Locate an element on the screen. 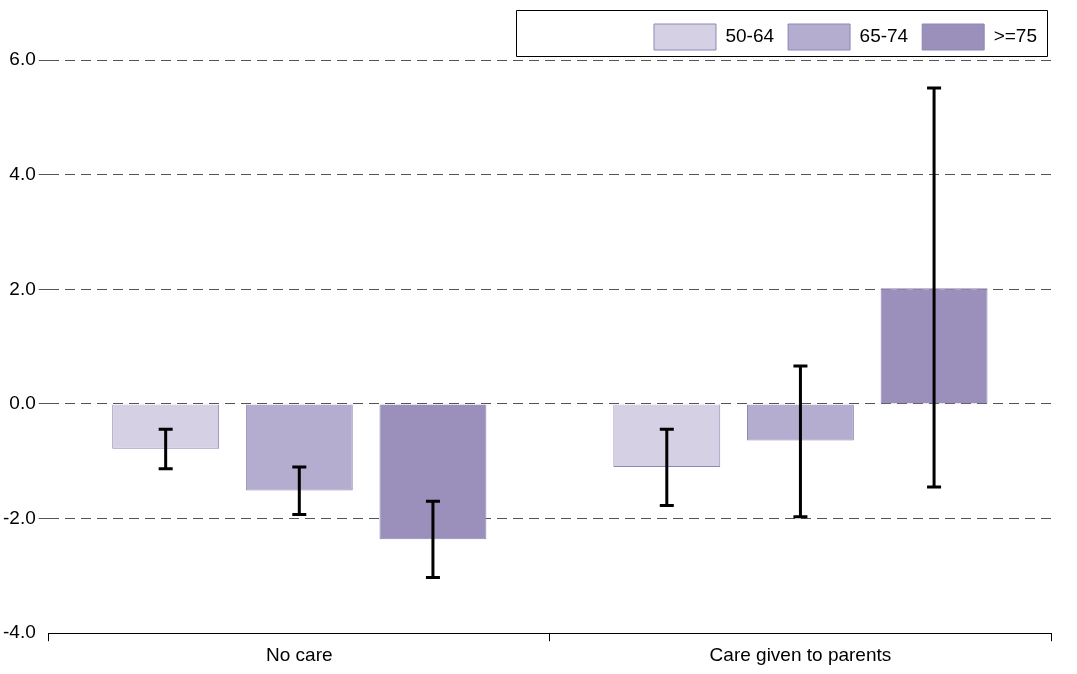  y-tick-label: 6.0 is located at coordinates (22, 59).